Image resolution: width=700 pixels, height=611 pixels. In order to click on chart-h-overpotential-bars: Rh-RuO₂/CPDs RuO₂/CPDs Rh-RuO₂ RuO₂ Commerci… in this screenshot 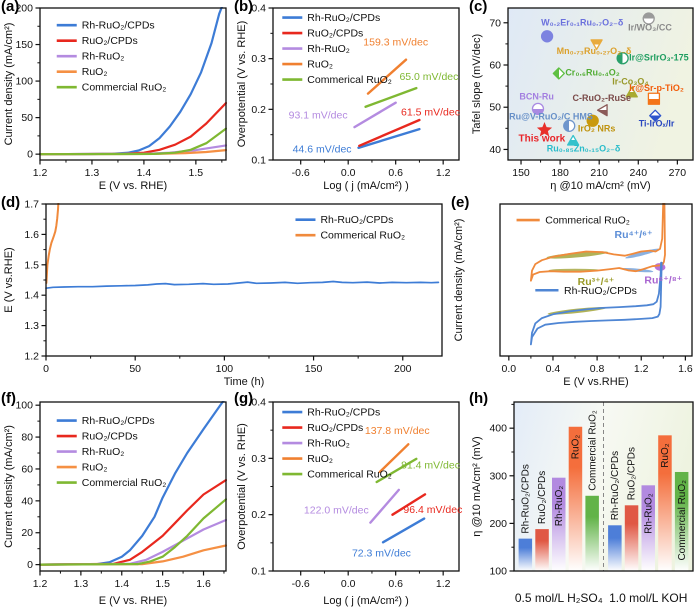, I will do `click(582, 503)`.